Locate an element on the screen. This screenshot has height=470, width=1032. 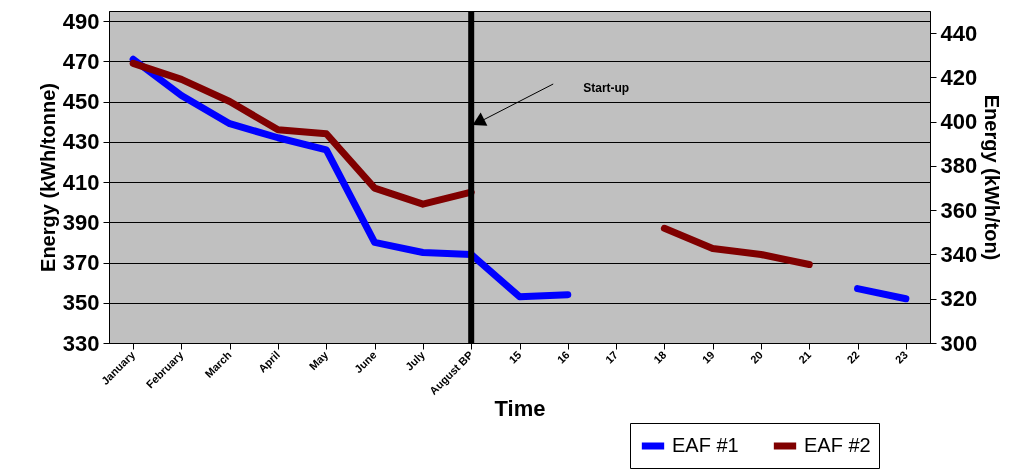
y2-tick-label: 400 is located at coordinates (959, 122).